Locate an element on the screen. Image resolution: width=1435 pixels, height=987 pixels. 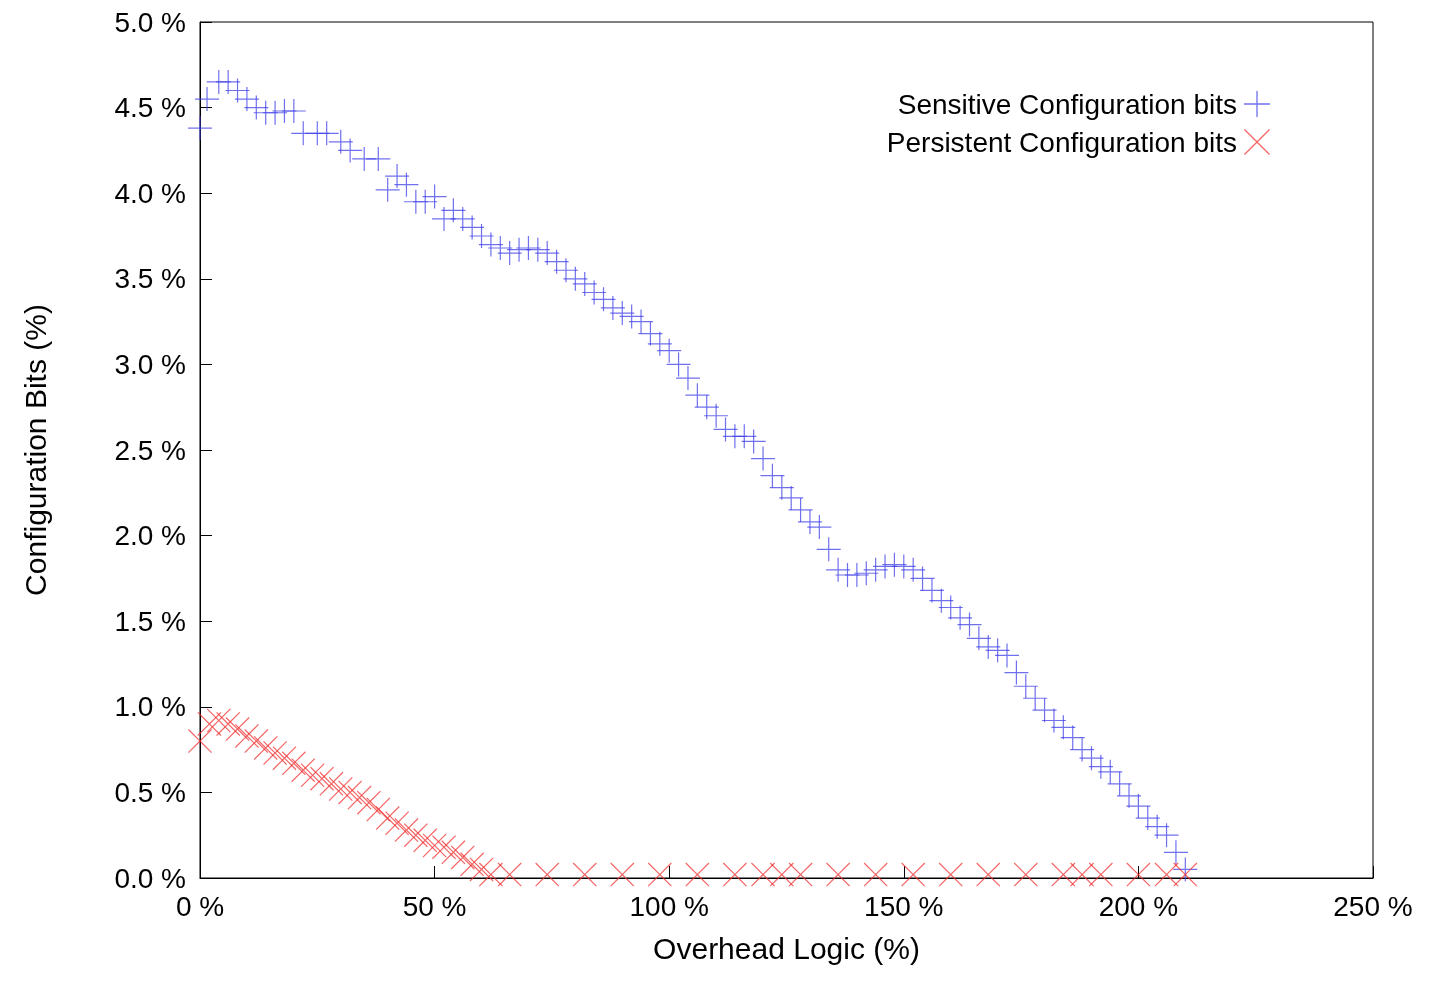
y-tick-label: 1.0 % is located at coordinates (150, 707).